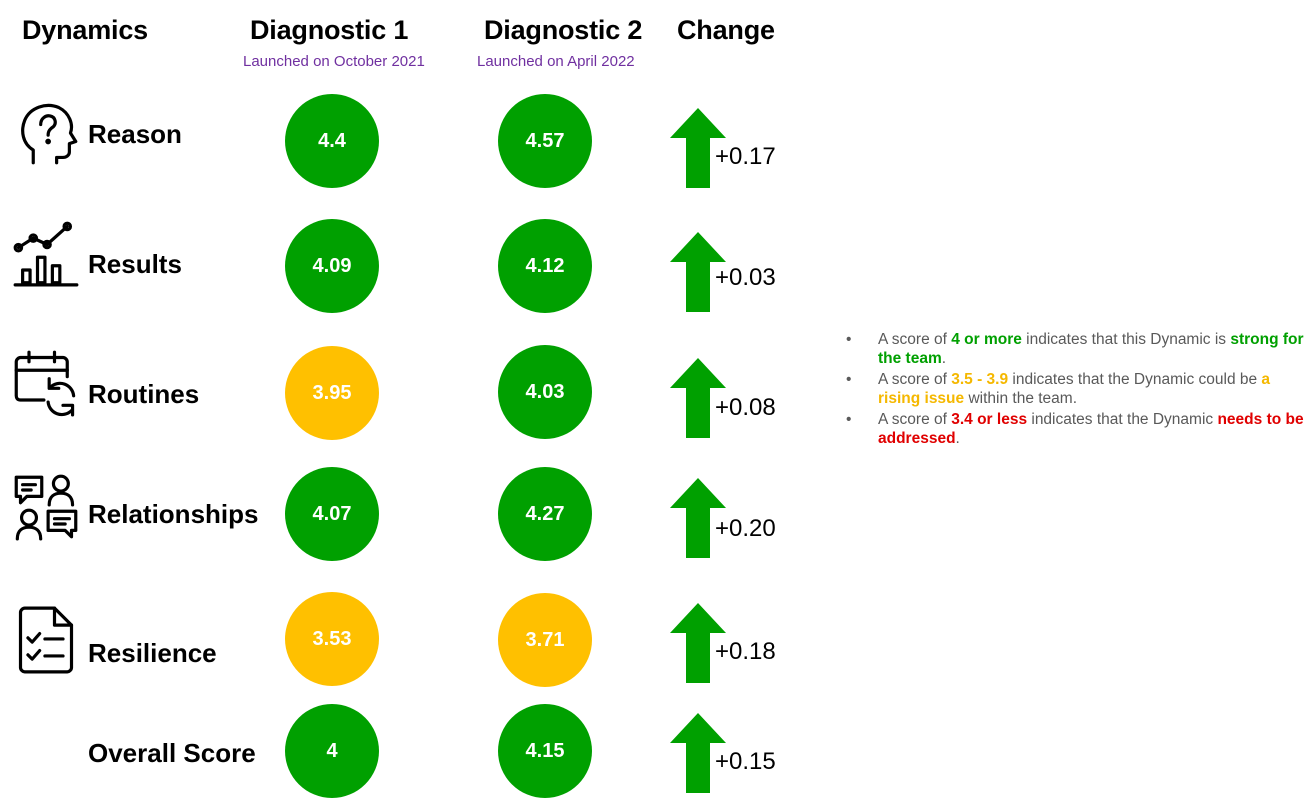 The height and width of the screenshot is (810, 1316). Describe the element at coordinates (135, 134) in the screenshot. I see `dynamic-label: Reason` at that location.